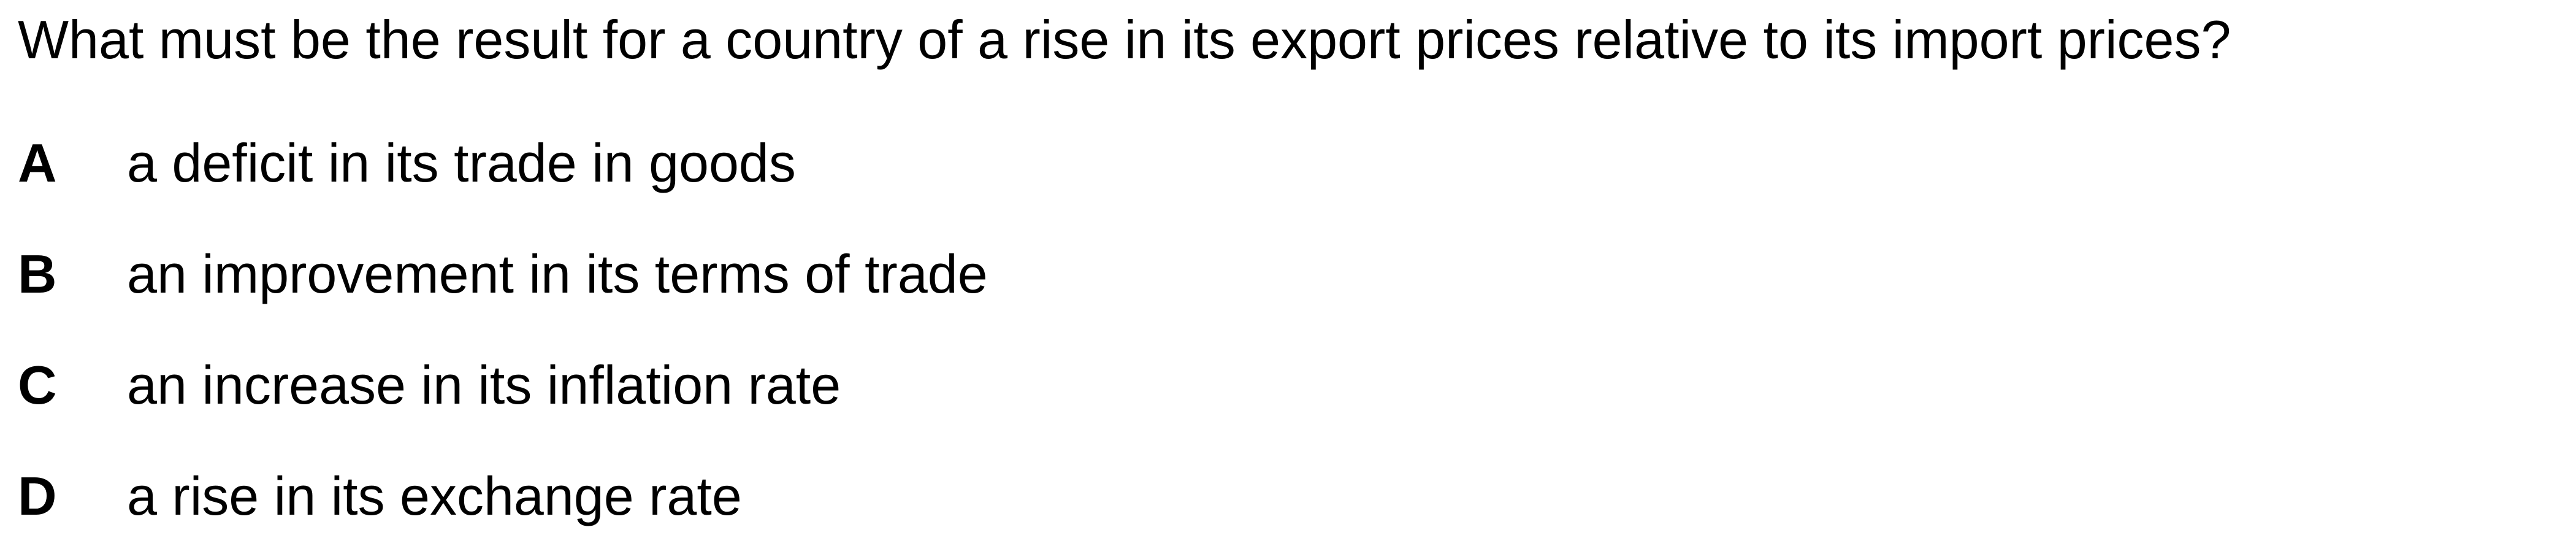  Describe the element at coordinates (37, 385) in the screenshot. I see `option-letter: C` at that location.